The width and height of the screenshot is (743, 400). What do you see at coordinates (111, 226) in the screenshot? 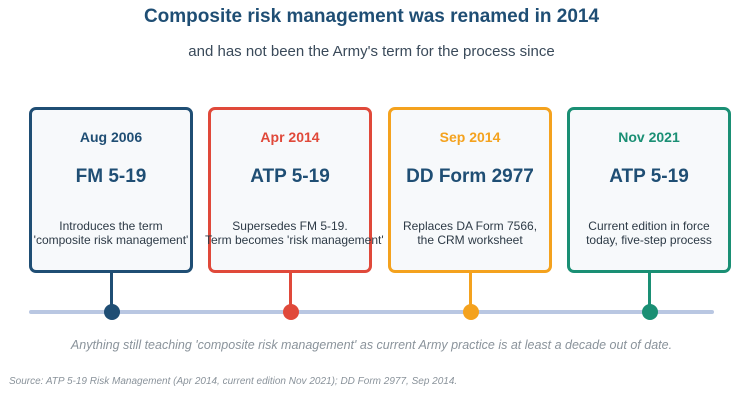
I see `event-description-line: Introduces the term` at bounding box center [111, 226].